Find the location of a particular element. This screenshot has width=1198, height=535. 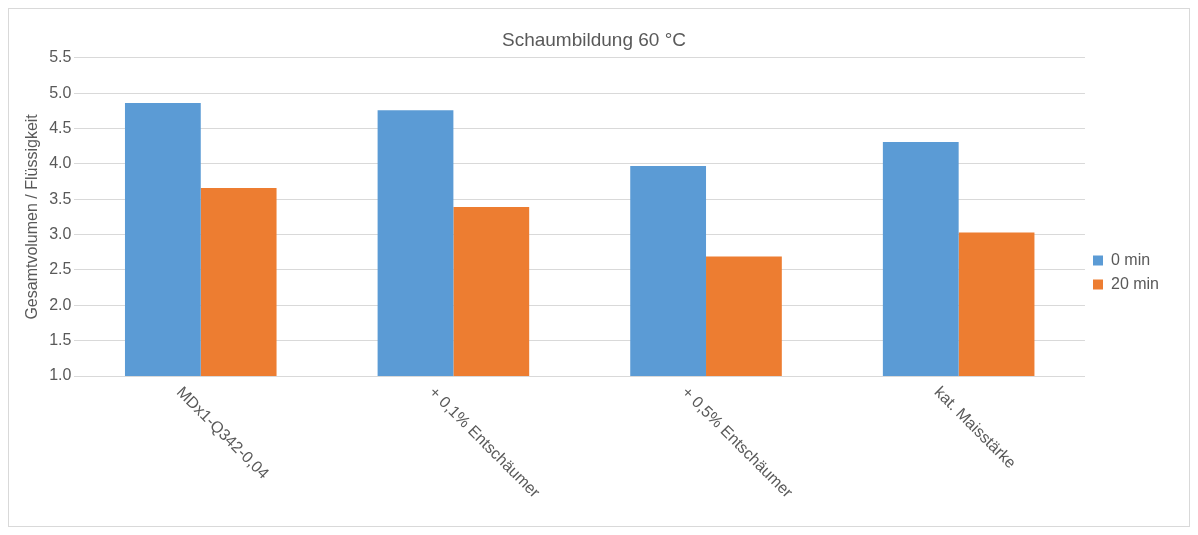

legend-label: 0 min is located at coordinates (1130, 259).